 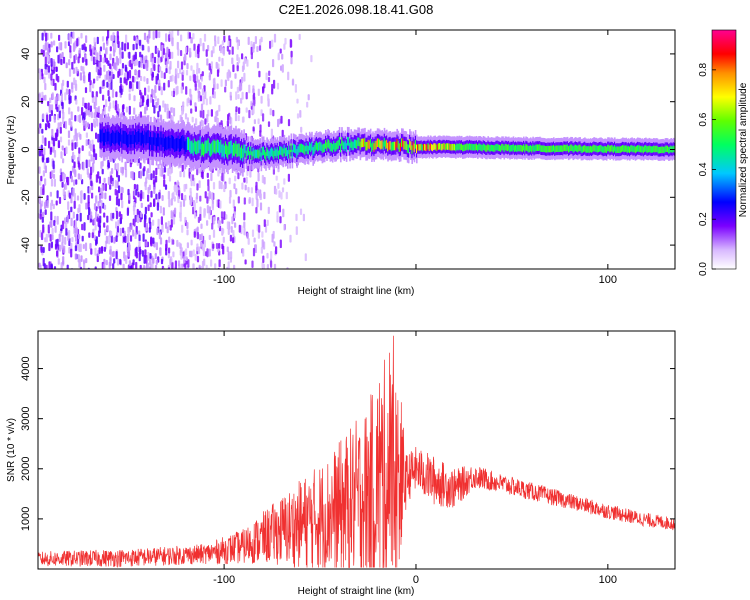 I want to click on chart-title: C2E1.2026.098.18.41.G08, so click(x=356, y=9).